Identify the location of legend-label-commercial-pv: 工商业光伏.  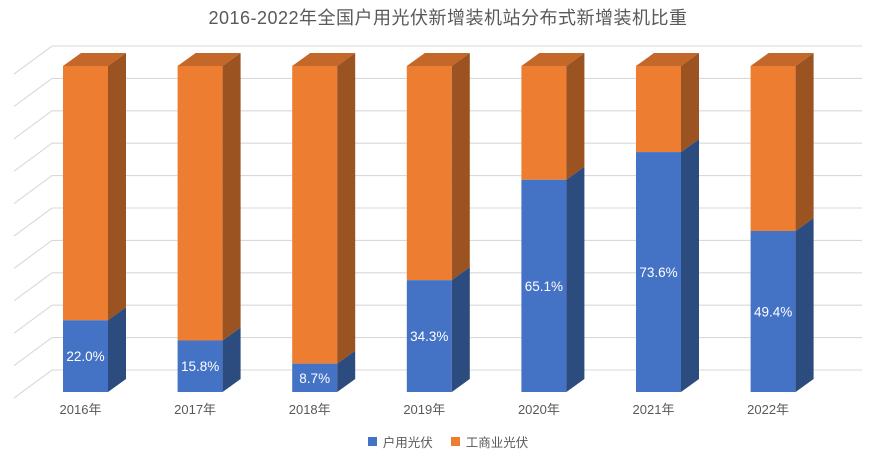
(497, 443).